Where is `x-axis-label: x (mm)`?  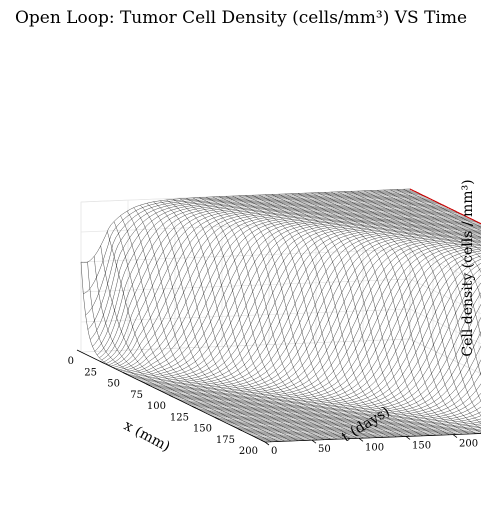
x-axis-label: x (mm) is located at coordinates (147, 437).